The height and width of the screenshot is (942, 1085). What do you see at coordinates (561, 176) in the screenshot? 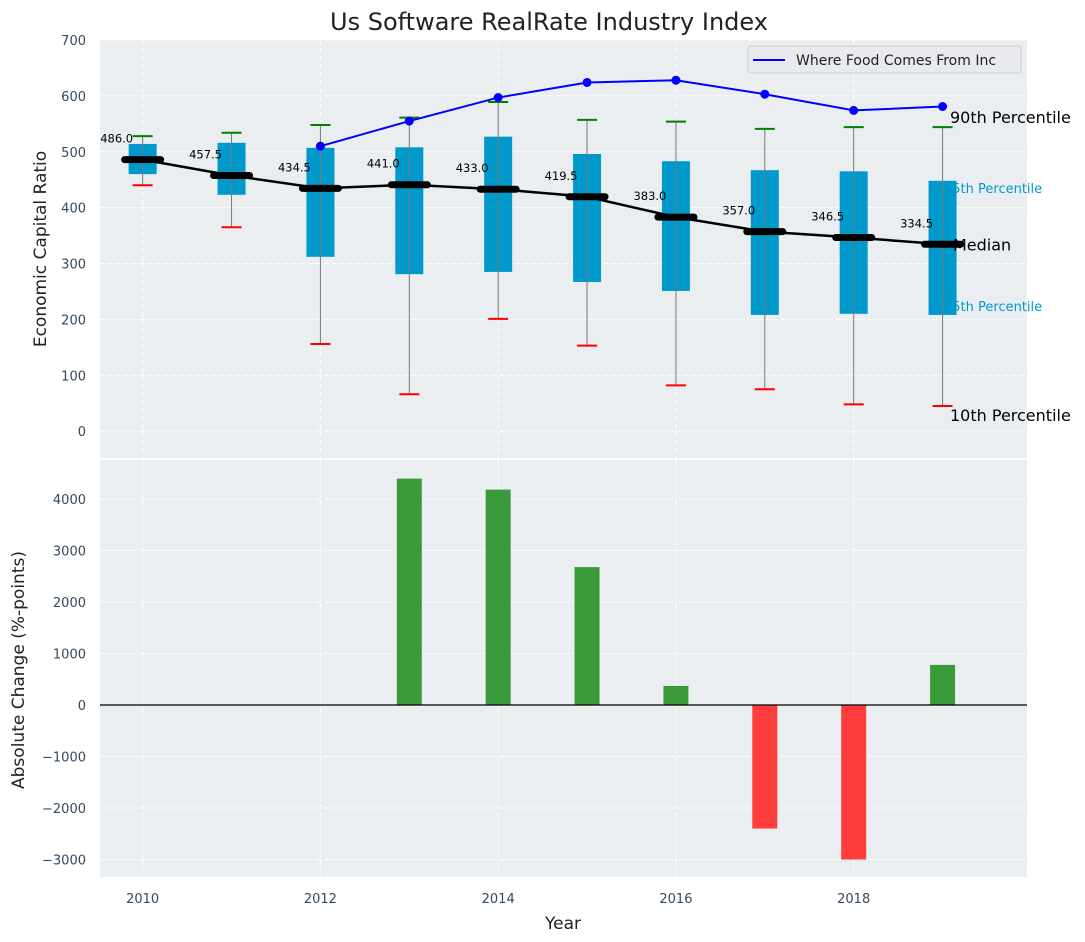
I see `median-value-label: 419.5` at bounding box center [561, 176].